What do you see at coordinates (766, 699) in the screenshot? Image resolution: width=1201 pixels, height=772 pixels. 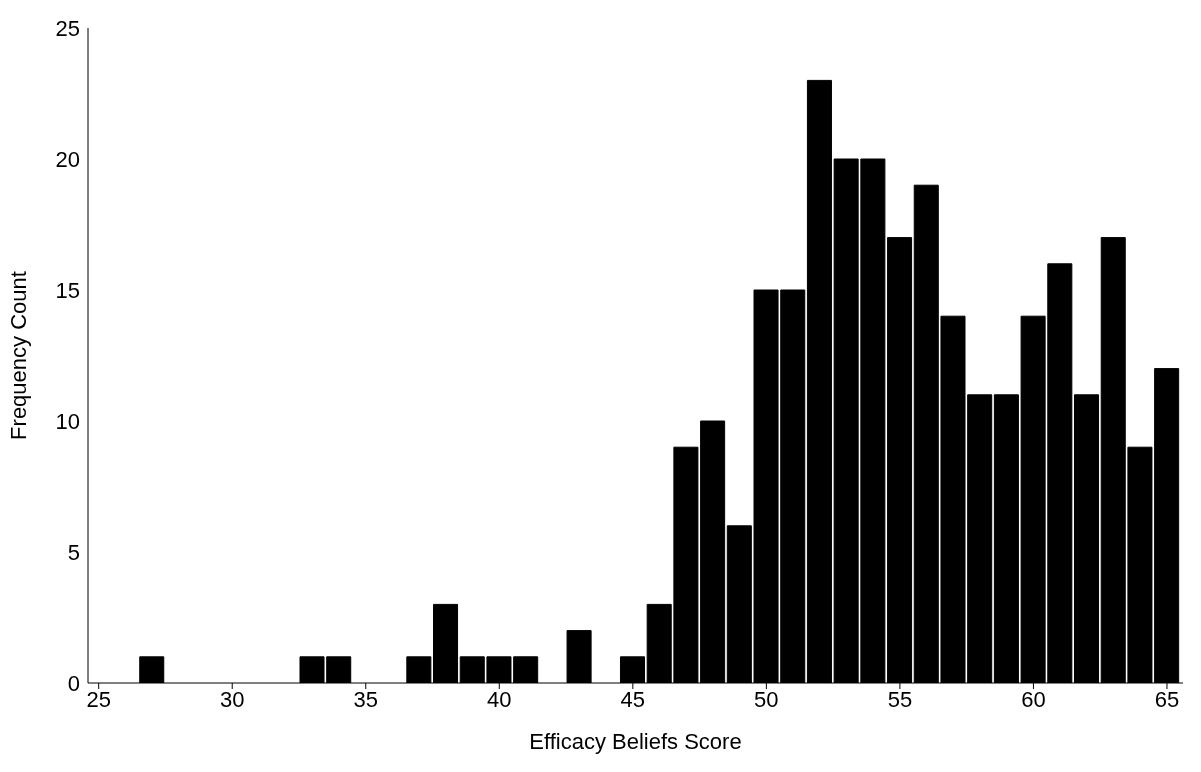 I see `x-tick-label: 50` at bounding box center [766, 699].